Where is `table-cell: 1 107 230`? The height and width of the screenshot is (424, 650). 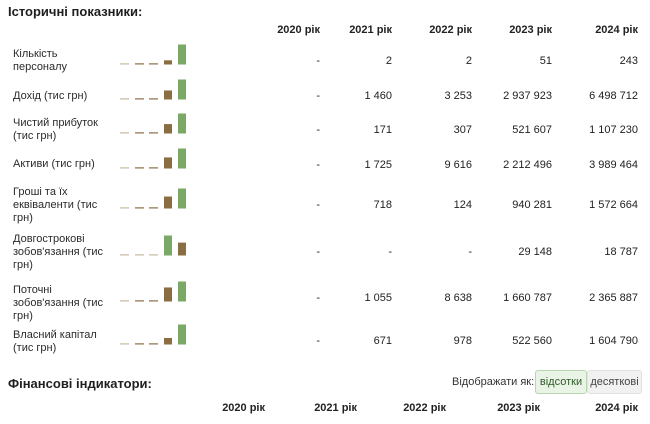 table-cell: 1 107 230 is located at coordinates (613, 130).